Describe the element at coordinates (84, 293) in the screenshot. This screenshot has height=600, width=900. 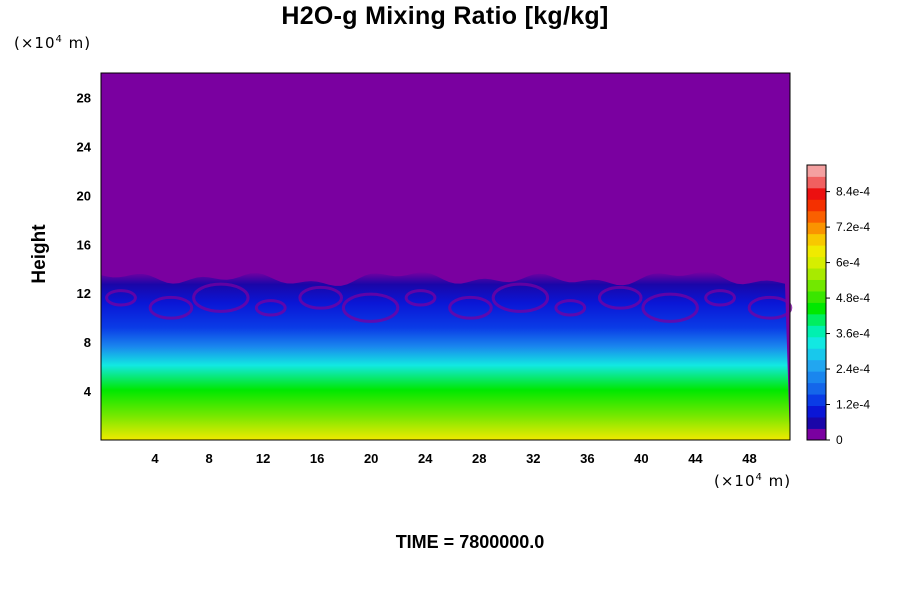
I see `y-tick-label: 12` at that location.